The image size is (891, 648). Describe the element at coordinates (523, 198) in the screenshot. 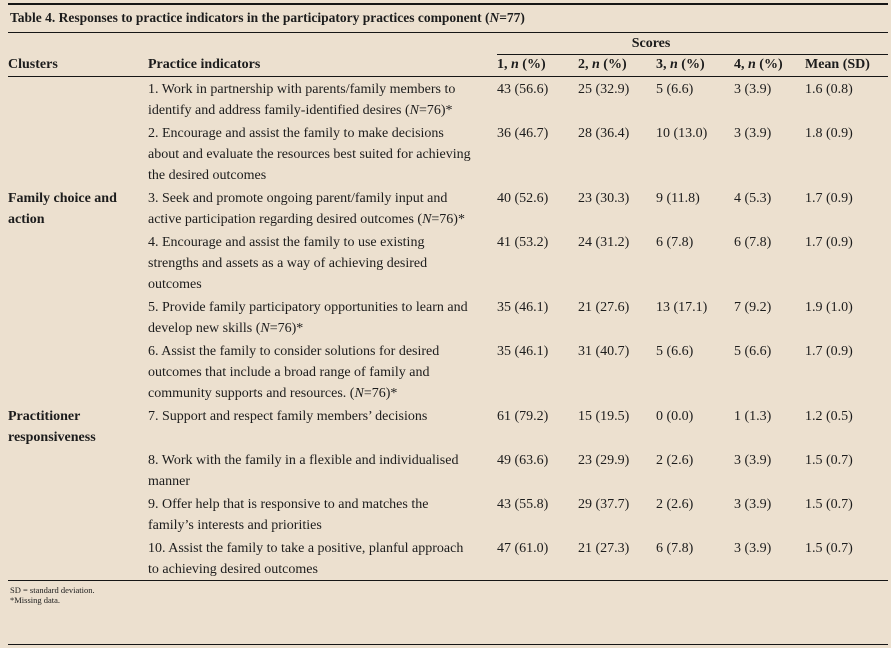

I see `score-value-1: 40 (52.6)` at that location.